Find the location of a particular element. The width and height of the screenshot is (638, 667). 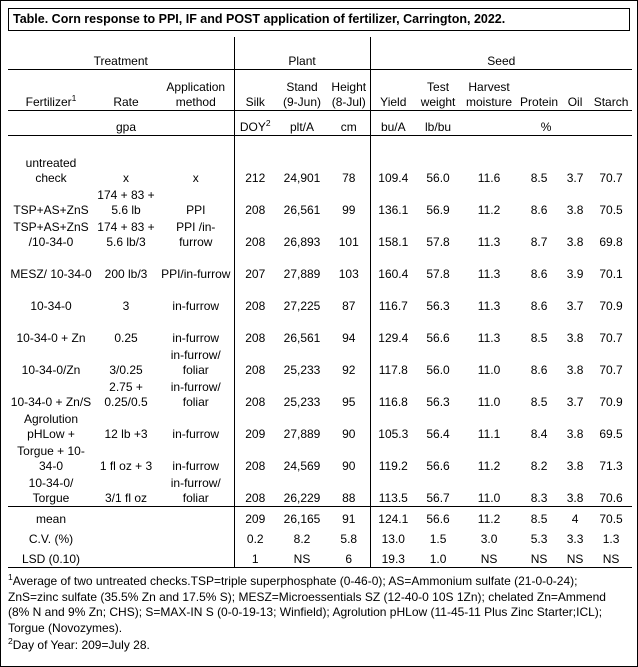

protein-cell: 8.7 is located at coordinates (539, 241).